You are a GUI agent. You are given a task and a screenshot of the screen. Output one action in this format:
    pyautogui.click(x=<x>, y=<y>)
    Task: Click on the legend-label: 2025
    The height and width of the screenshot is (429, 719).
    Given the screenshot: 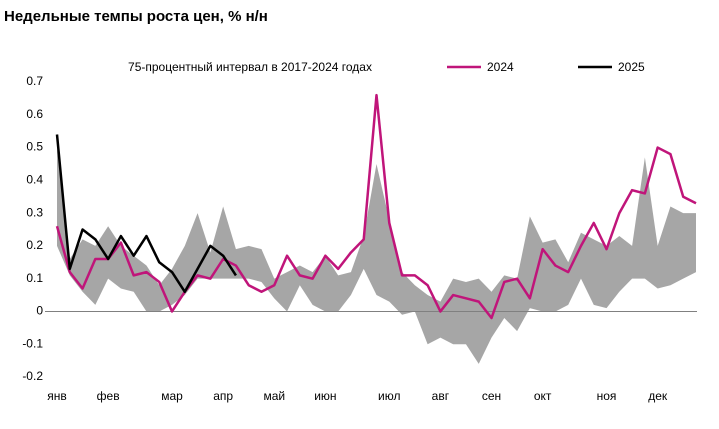 What is the action you would take?
    pyautogui.click(x=631, y=67)
    